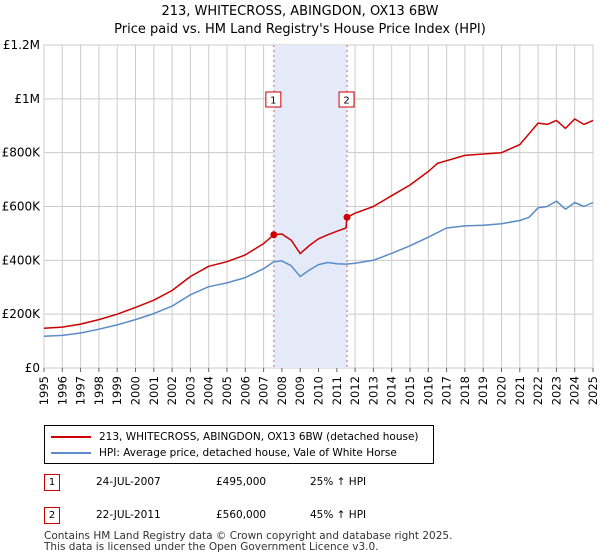  Describe the element at coordinates (465, 390) in the screenshot. I see `x-tick-label: 2018` at that location.